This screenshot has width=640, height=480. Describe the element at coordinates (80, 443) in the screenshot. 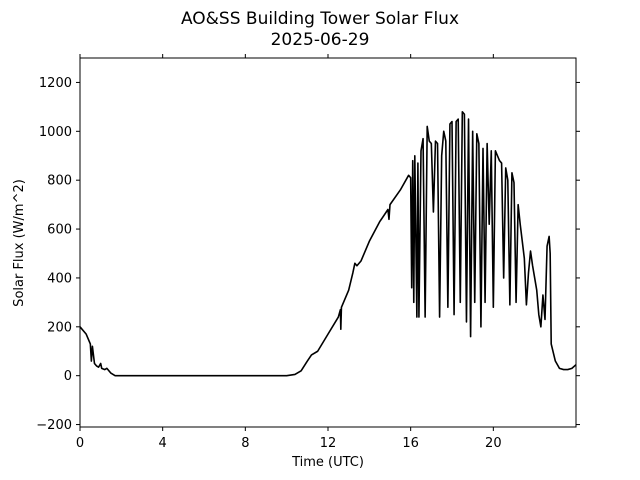

I see `x-tick-label: 0` at that location.